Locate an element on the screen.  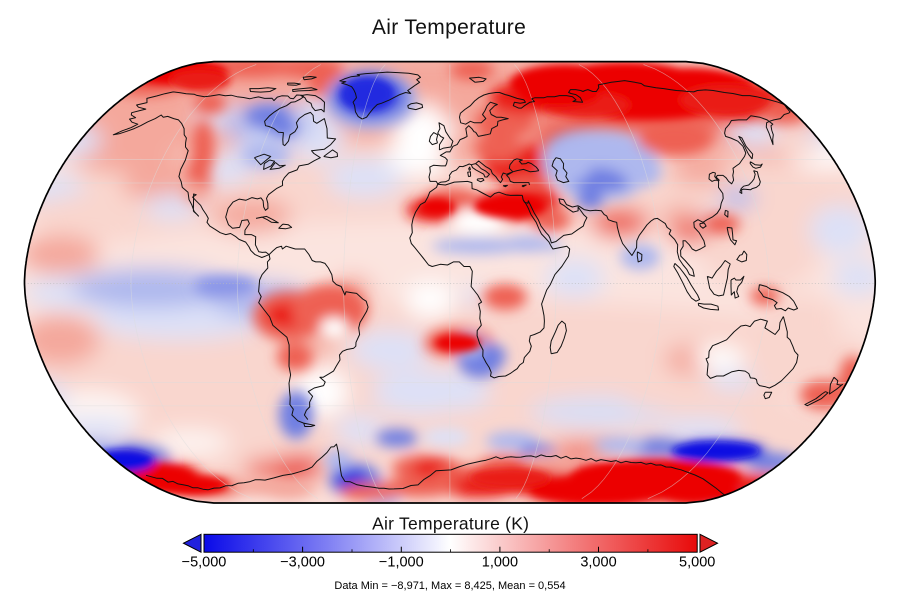
svg-text: 5,000 is located at coordinates (697, 563).